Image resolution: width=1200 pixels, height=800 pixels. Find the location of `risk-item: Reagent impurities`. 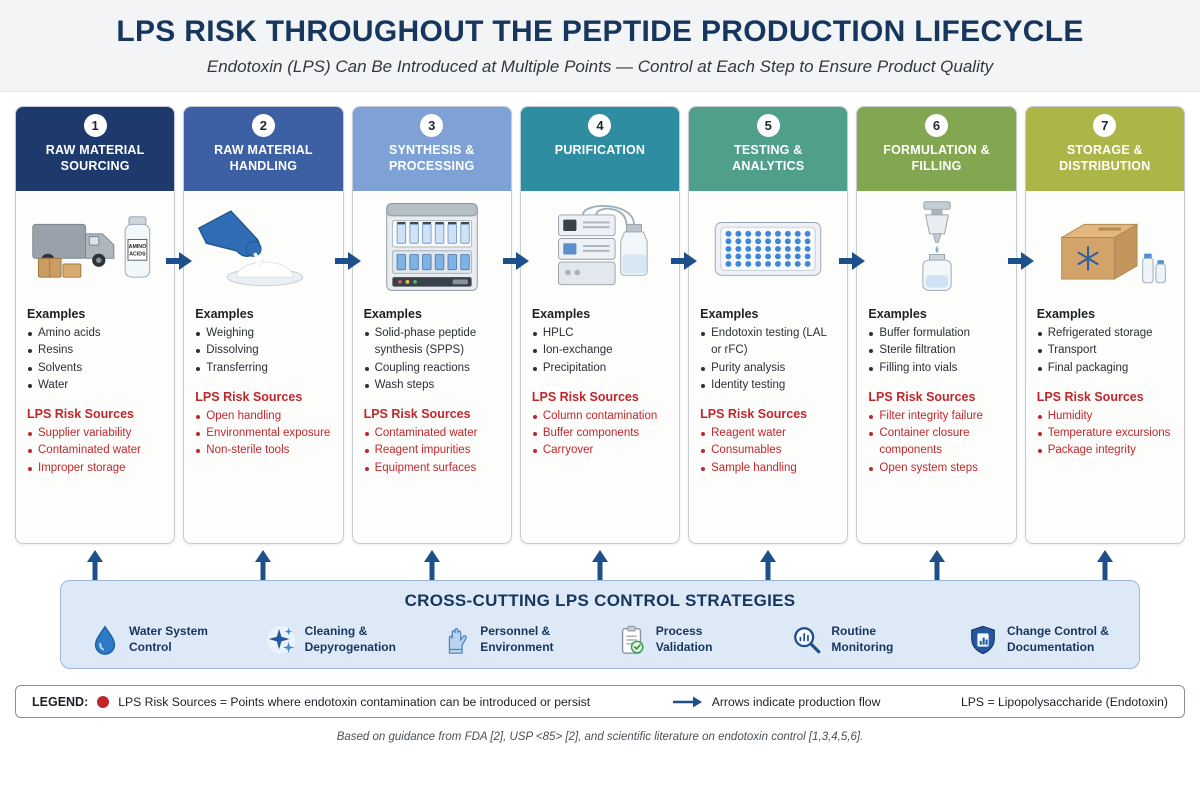

risk-item: Reagent impurities is located at coordinates (432, 450).